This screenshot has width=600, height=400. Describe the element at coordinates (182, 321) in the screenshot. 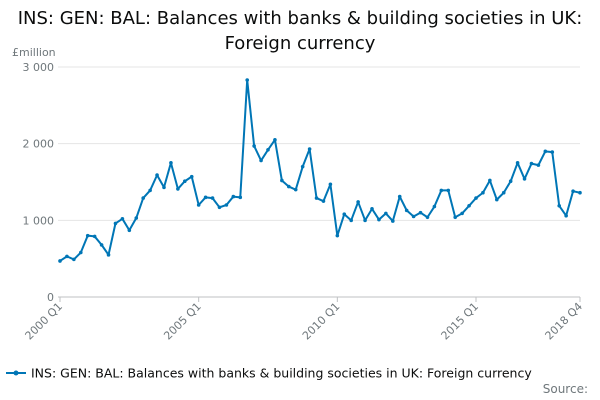

I see `x-tick-label: 2005 Q1` at that location.